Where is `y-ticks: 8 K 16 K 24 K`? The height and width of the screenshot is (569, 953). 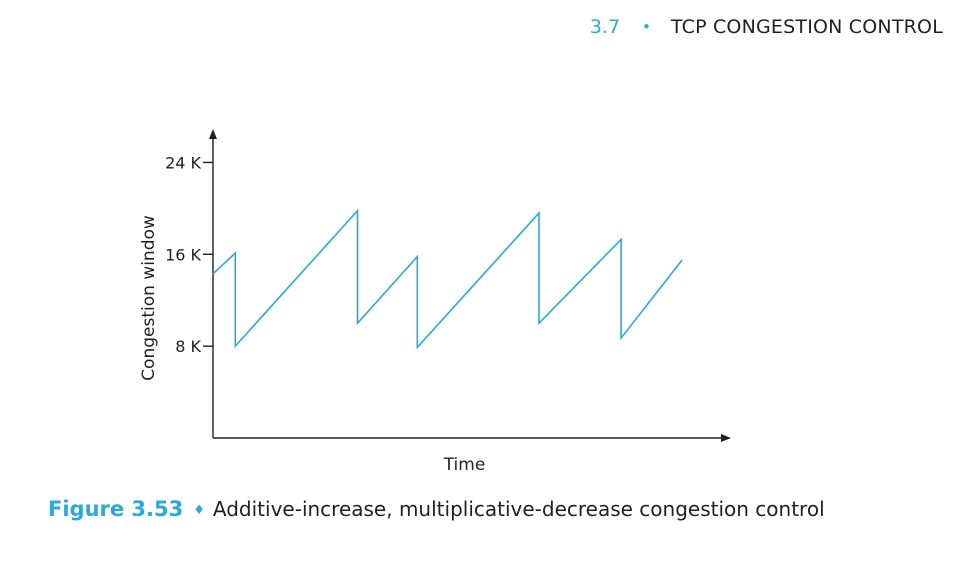
y-ticks: 8 K 16 K 24 K is located at coordinates (189, 254).